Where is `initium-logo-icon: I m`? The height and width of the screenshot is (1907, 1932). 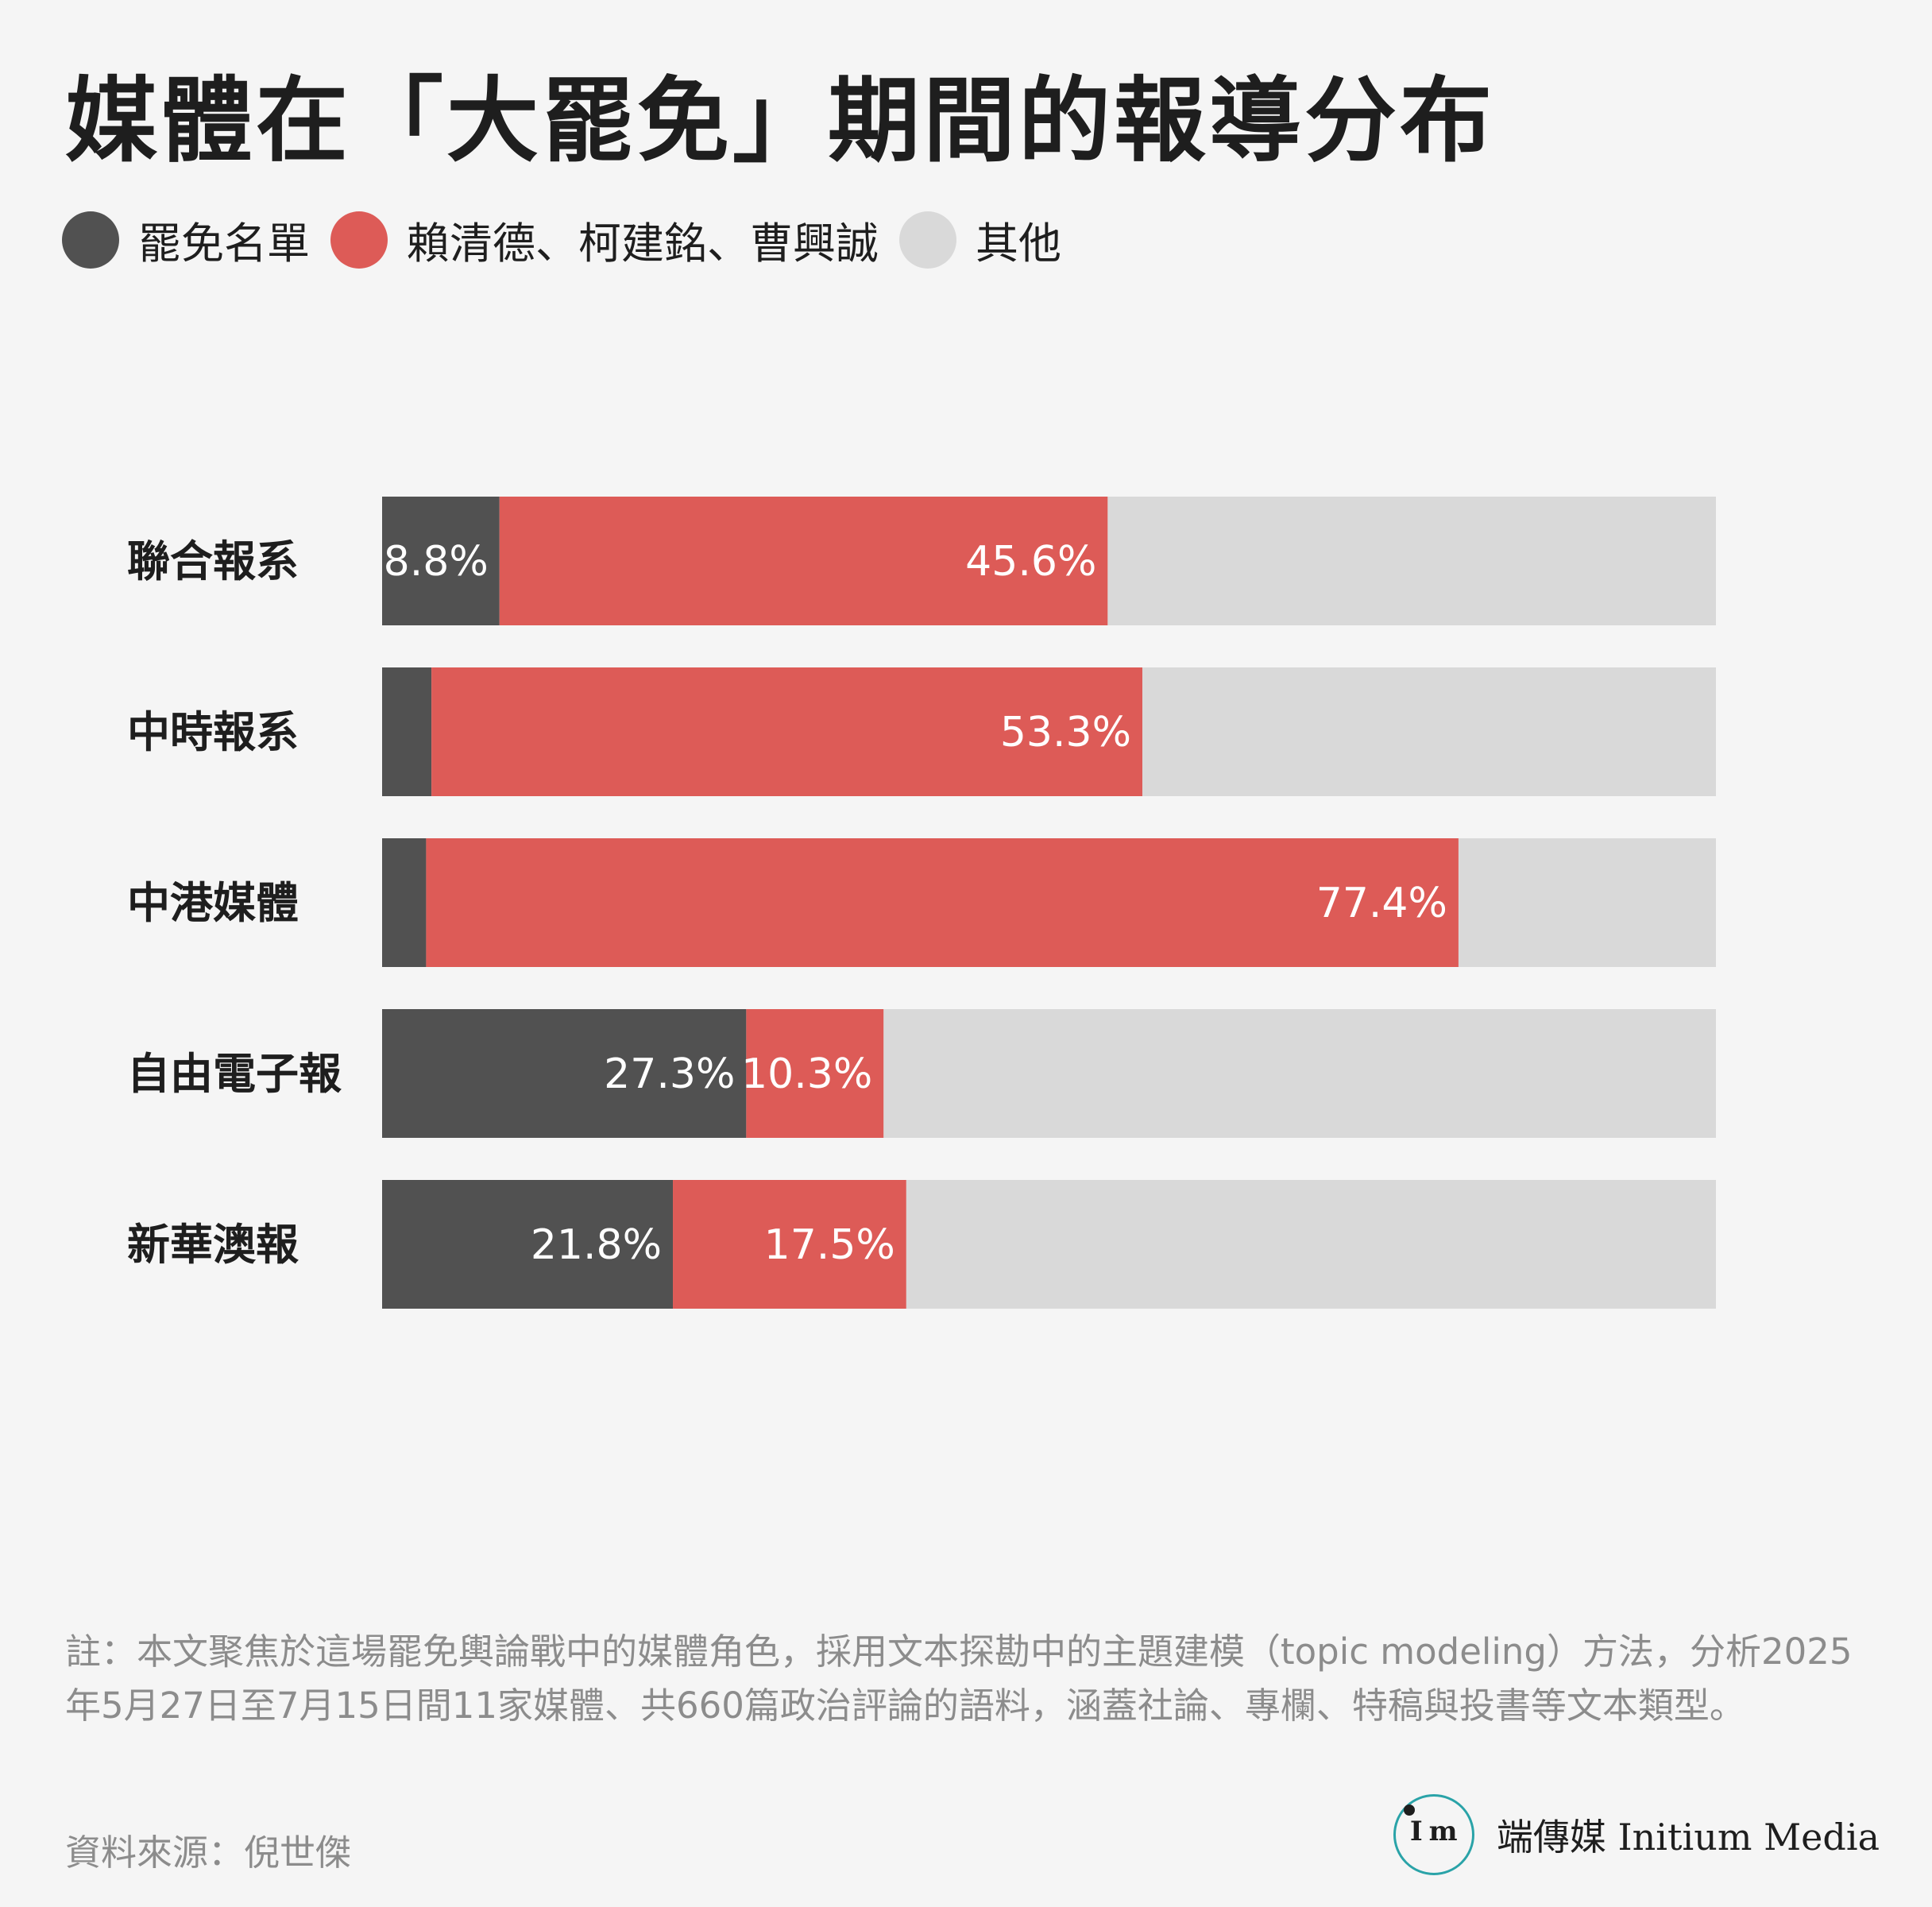
initium-logo-icon: I m is located at coordinates (1433, 1834).